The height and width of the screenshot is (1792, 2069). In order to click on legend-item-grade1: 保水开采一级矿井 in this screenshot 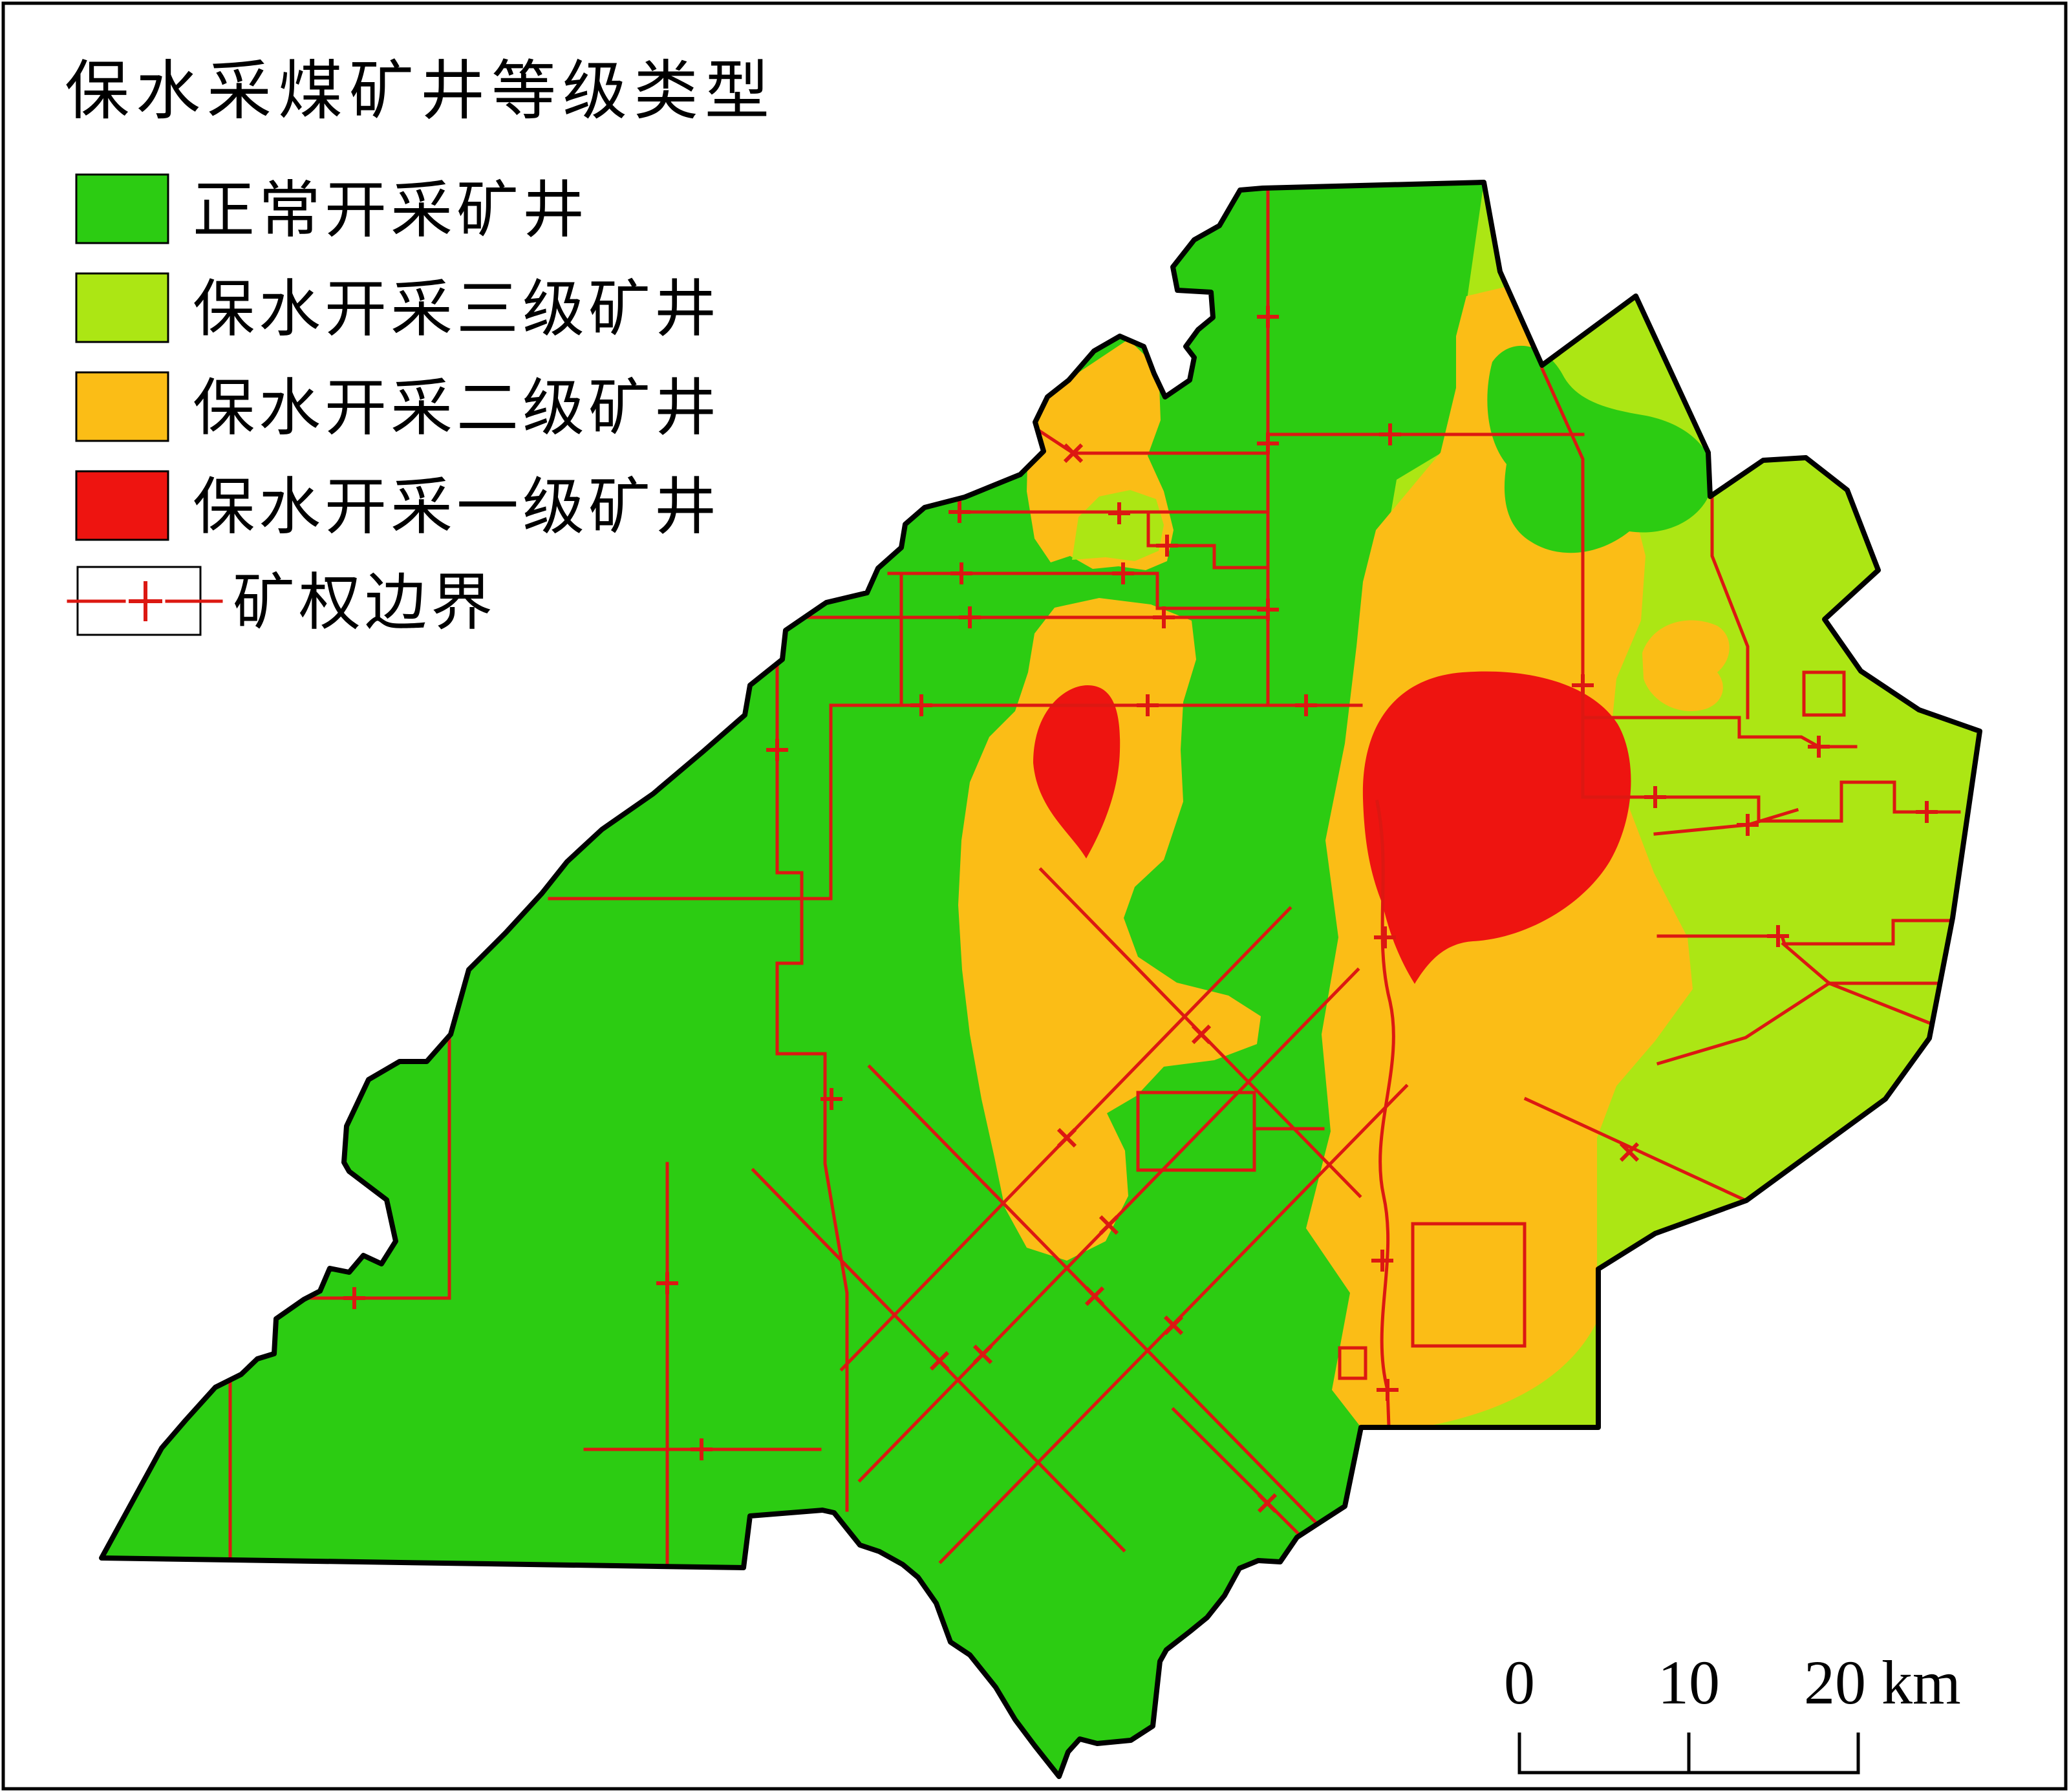, I will do `click(397, 506)`.